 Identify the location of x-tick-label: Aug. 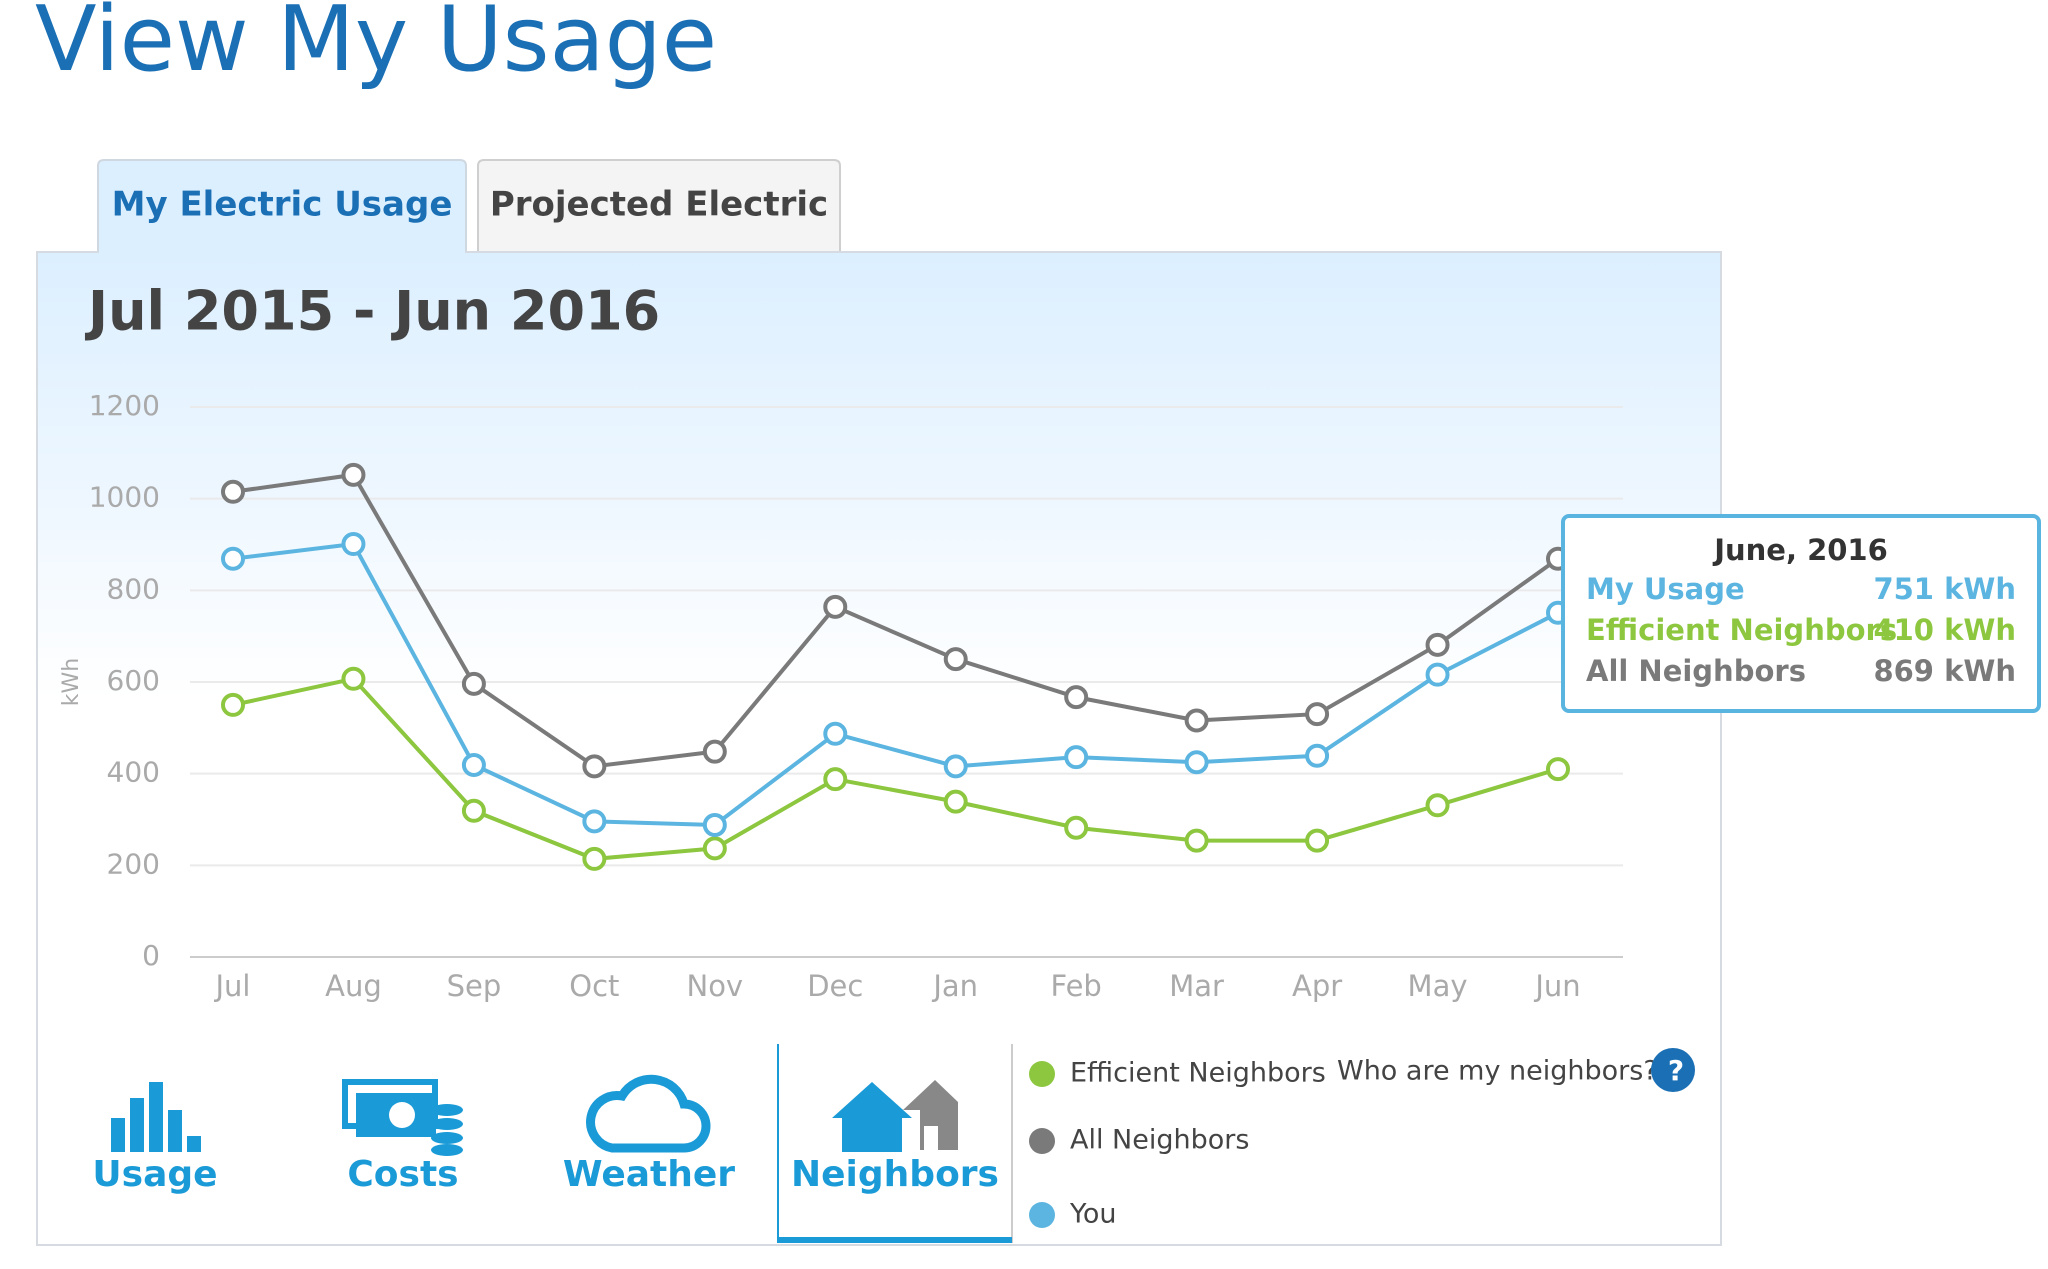
(353, 986).